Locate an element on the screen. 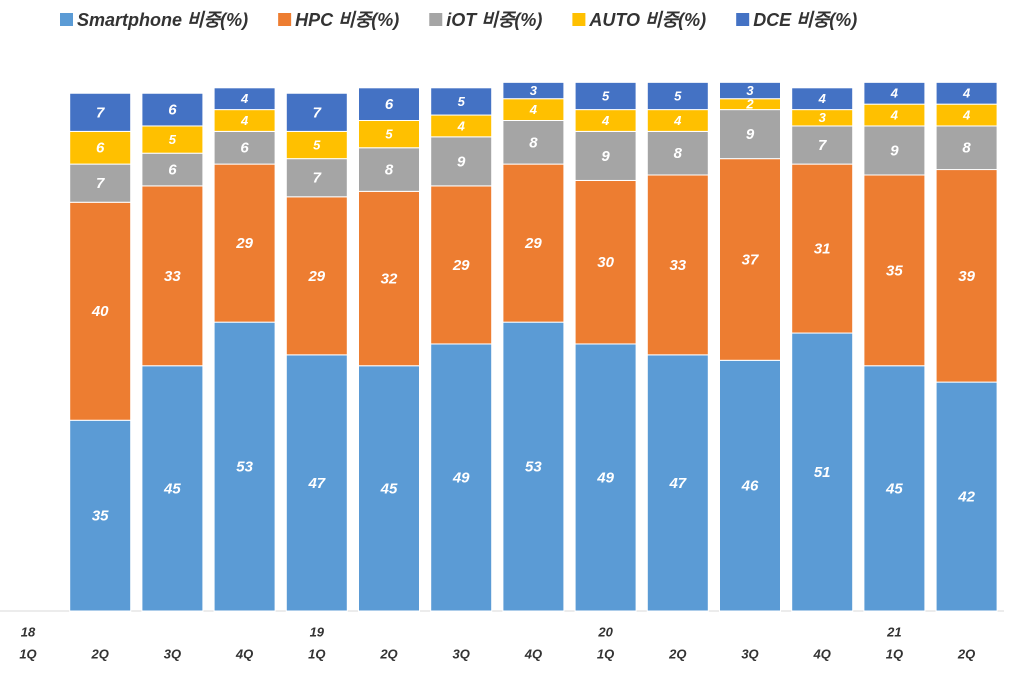 This screenshot has height=682, width=1024. value-label: 46 is located at coordinates (750, 486).